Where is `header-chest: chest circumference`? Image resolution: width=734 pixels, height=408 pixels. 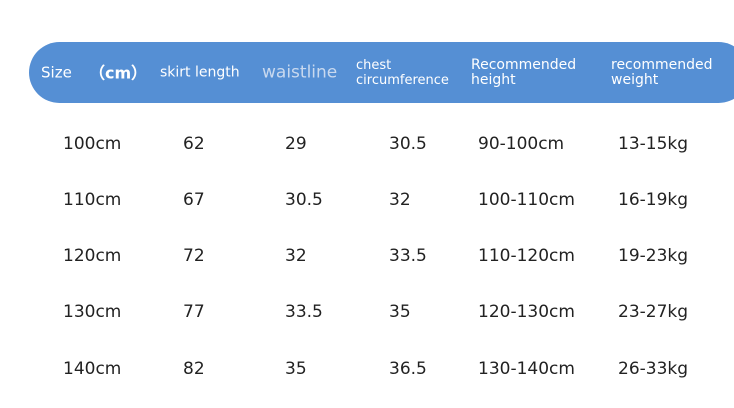
header-chest: chest circumference is located at coordinates (402, 72).